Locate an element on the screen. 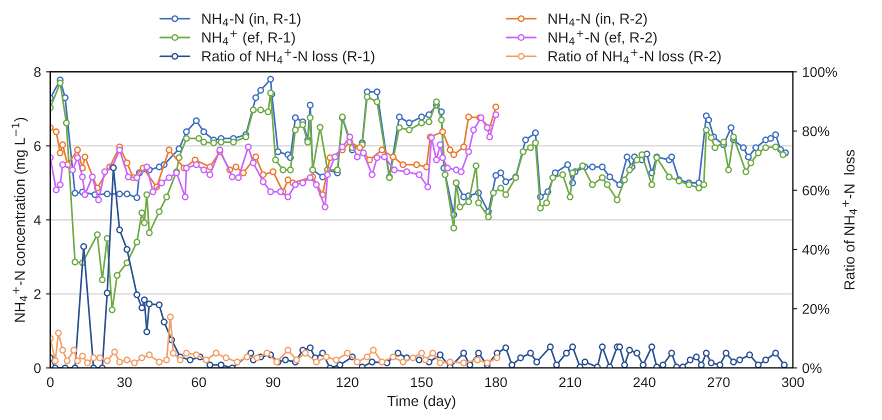 The height and width of the screenshot is (420, 882). x-tick-label: 30 is located at coordinates (124, 382).